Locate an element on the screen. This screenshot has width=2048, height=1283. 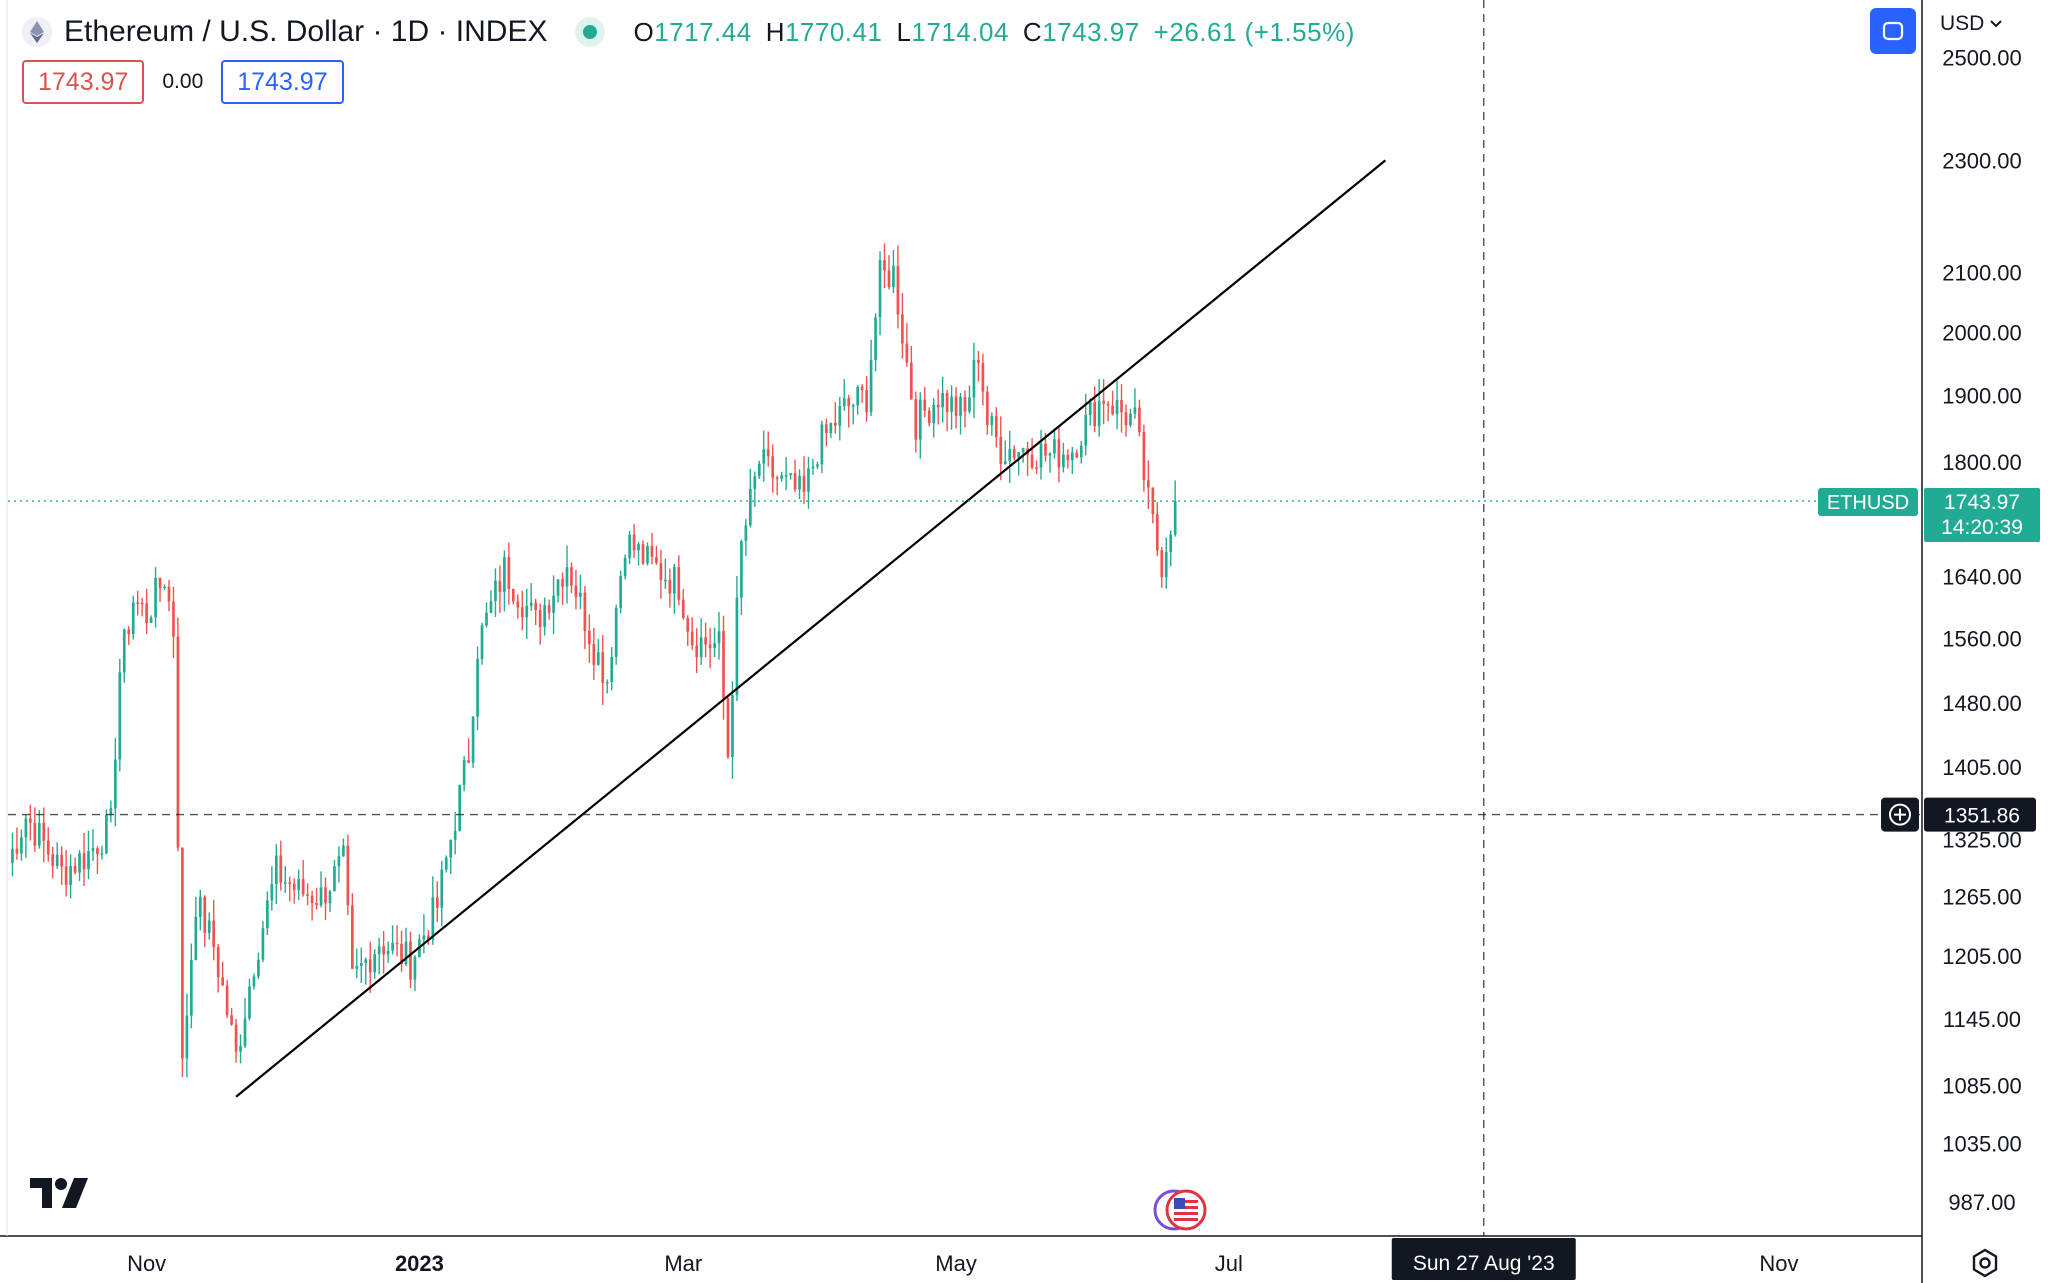
tradingview-logo is located at coordinates (59, 1195).